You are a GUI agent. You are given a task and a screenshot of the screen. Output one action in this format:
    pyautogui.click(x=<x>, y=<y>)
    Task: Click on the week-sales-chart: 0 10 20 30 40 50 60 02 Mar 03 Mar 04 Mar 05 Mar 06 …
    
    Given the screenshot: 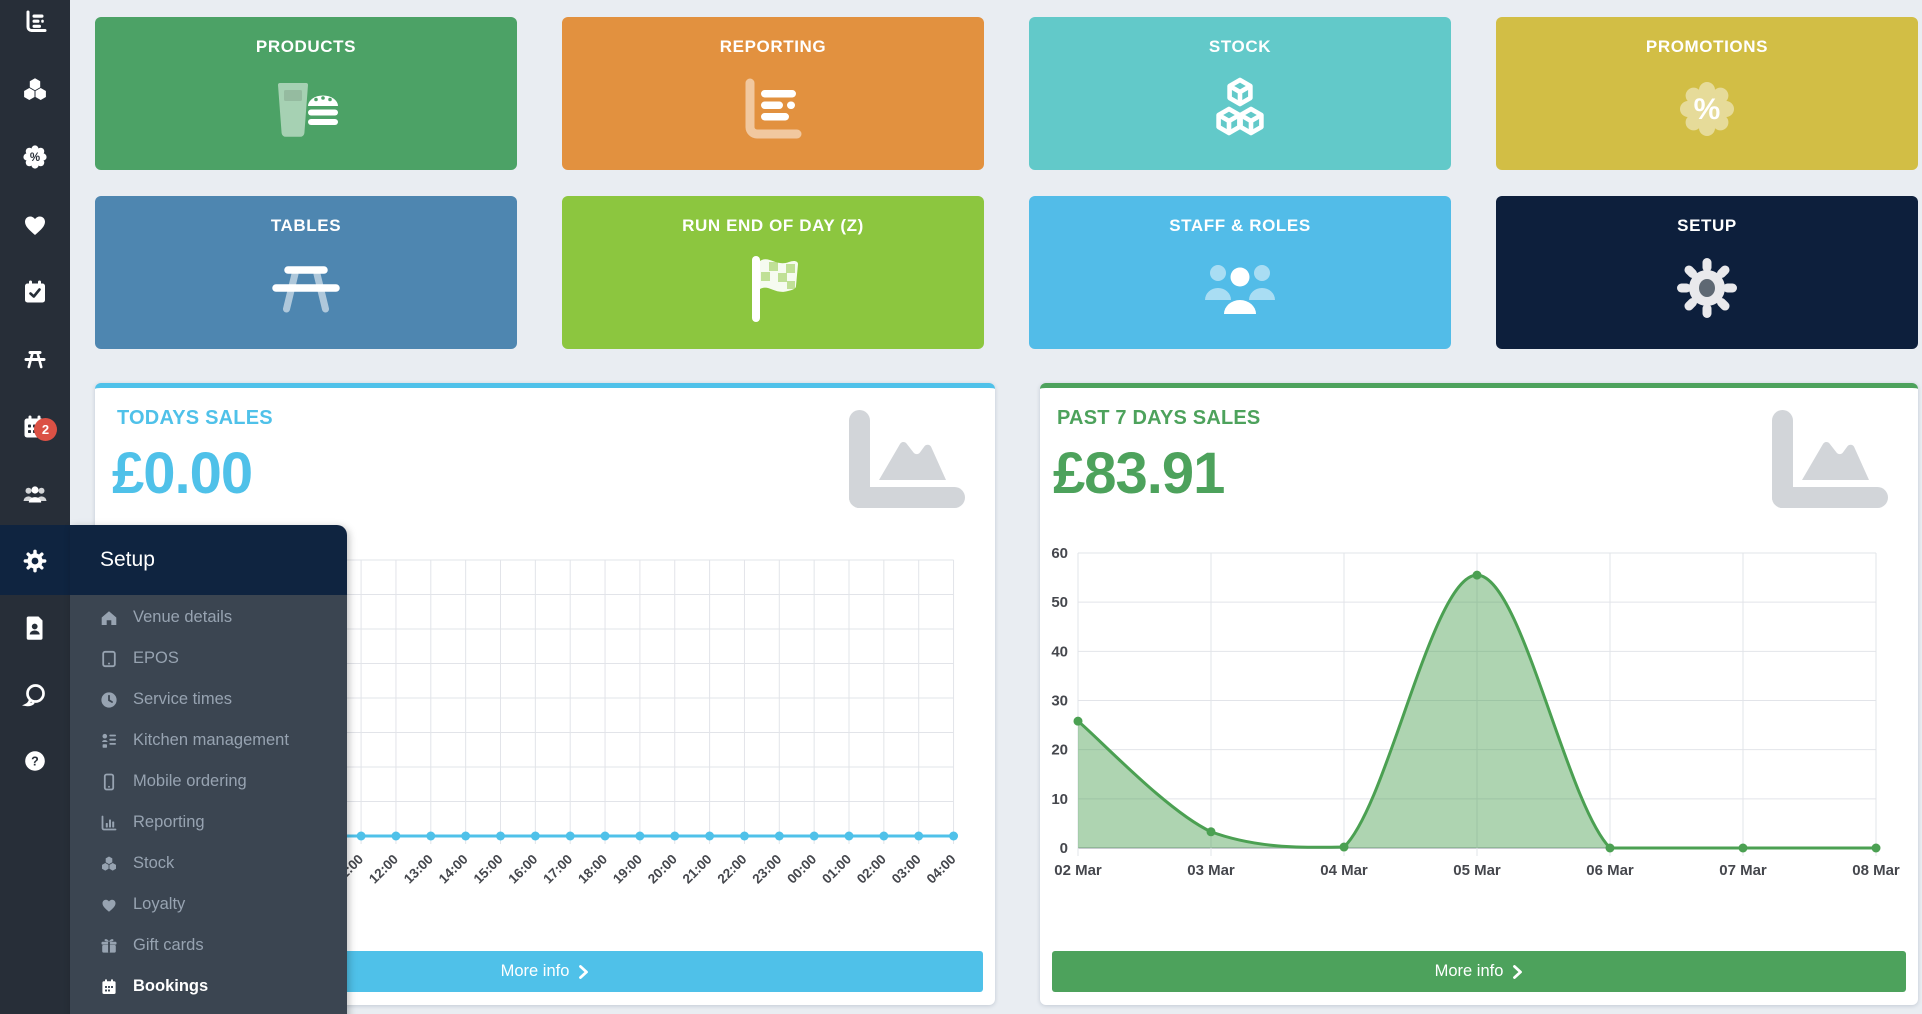 What is the action you would take?
    pyautogui.click(x=1475, y=713)
    